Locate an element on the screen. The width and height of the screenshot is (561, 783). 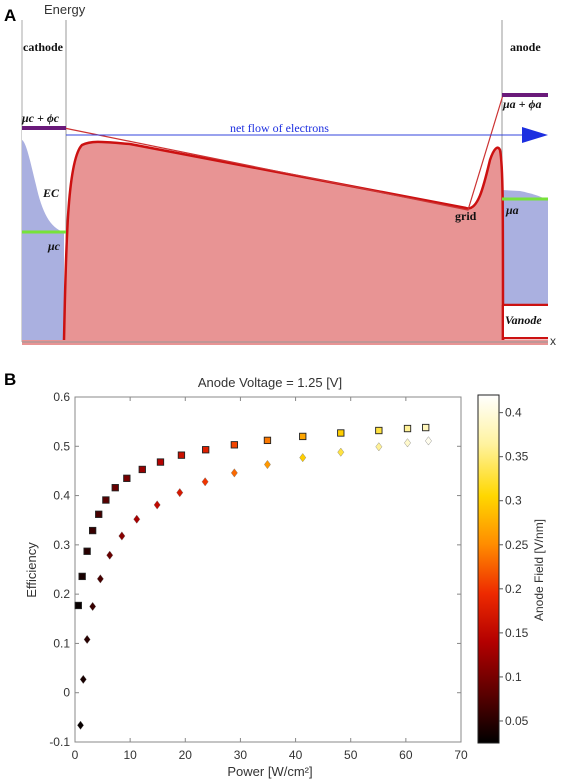
anode-vanode-box is located at coordinates (526, 321).